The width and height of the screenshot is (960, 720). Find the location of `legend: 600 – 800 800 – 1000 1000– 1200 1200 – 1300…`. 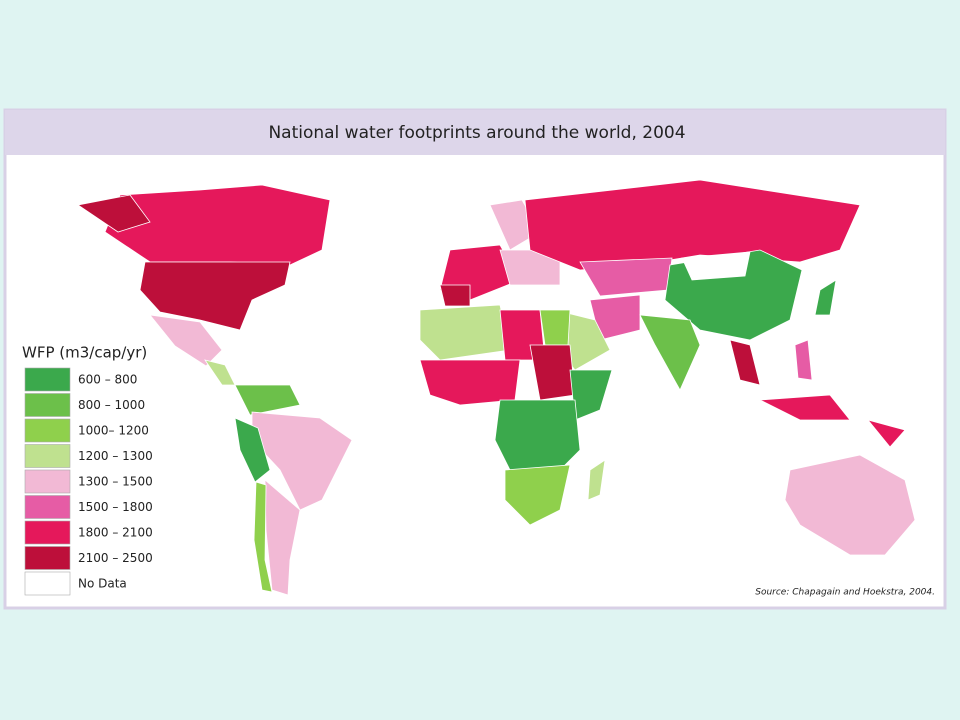

legend: 600 – 800 800 – 1000 1000– 1200 1200 – 1300… is located at coordinates (88, 481).